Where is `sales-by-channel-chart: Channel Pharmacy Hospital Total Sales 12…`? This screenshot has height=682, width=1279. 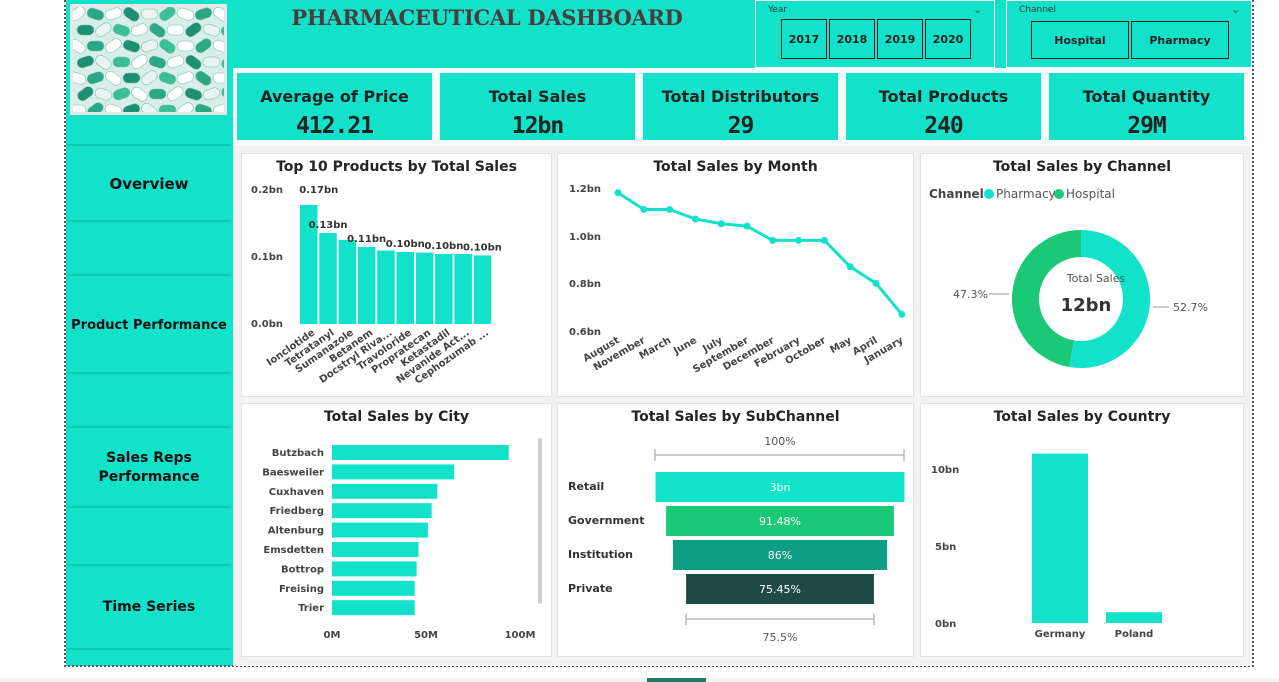
sales-by-channel-chart: Channel Pharmacy Hospital Total Sales 12… is located at coordinates (1068, 277).